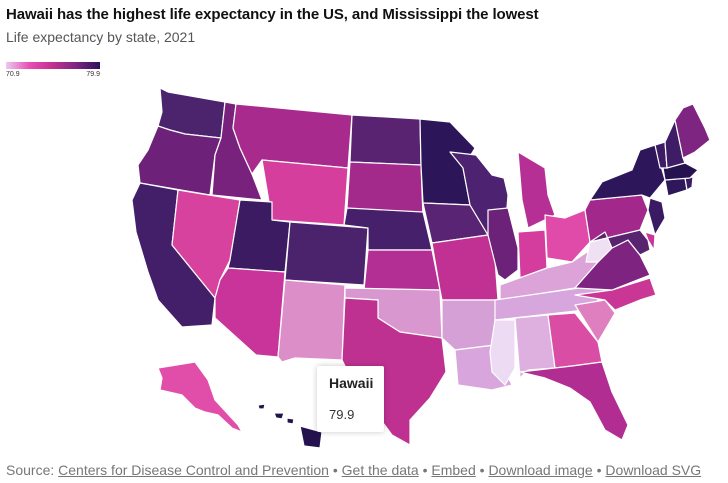  Describe the element at coordinates (13, 74) in the screenshot. I see `legend-min-label: 70.9` at that location.